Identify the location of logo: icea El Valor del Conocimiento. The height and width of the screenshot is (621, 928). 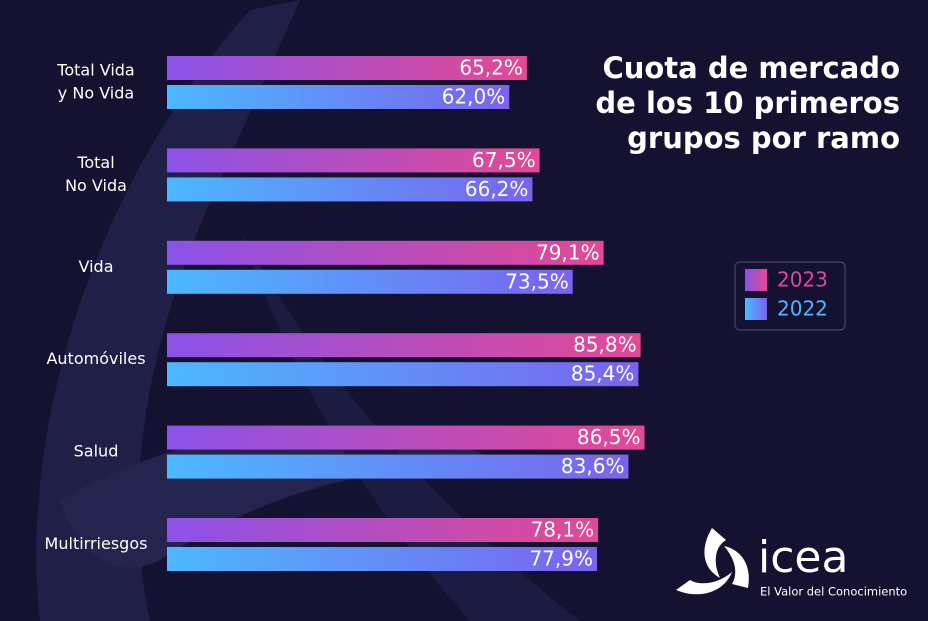
(791, 563).